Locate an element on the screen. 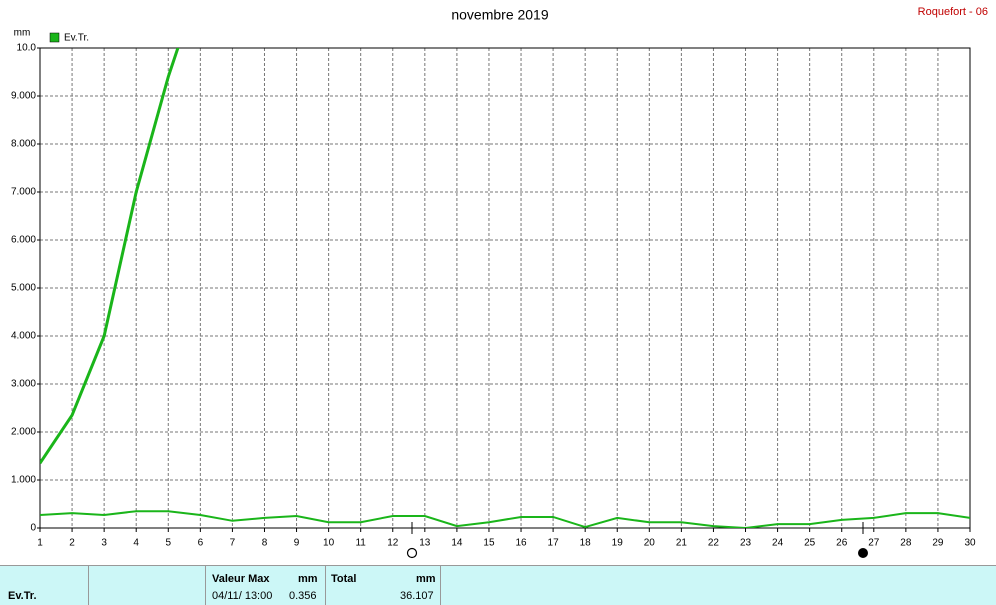 The width and height of the screenshot is (996, 605). x-tick-label: 21 is located at coordinates (682, 543).